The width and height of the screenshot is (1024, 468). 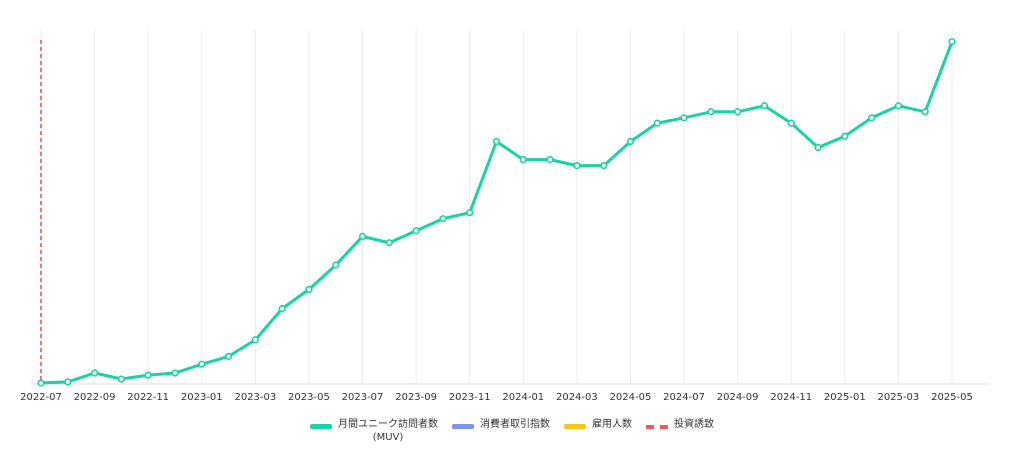 What do you see at coordinates (255, 397) in the screenshot?
I see `x-tick-label: 2023-03` at bounding box center [255, 397].